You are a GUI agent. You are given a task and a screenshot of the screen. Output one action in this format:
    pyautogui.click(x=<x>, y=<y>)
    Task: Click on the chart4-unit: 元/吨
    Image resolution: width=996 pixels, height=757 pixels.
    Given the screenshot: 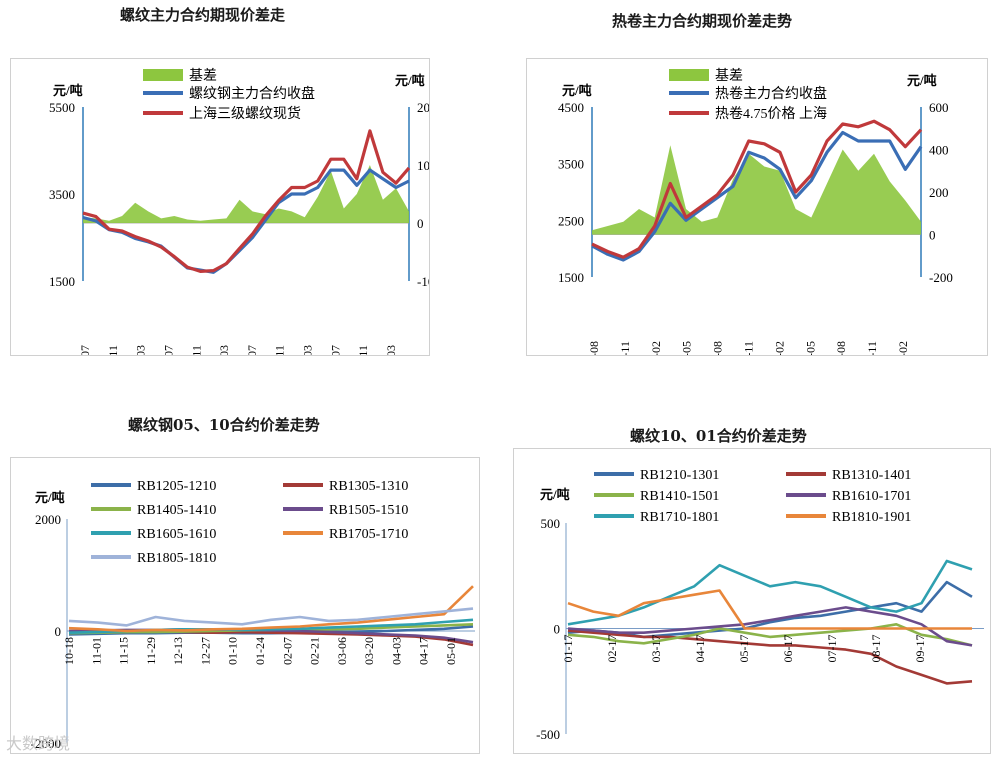 What is the action you would take?
    pyautogui.click(x=555, y=494)
    